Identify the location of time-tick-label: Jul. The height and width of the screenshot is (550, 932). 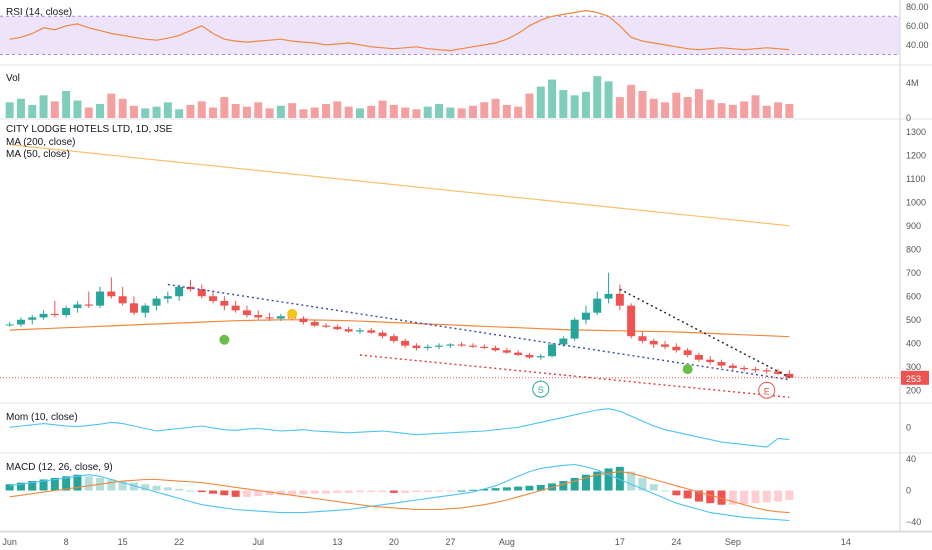
(258, 542).